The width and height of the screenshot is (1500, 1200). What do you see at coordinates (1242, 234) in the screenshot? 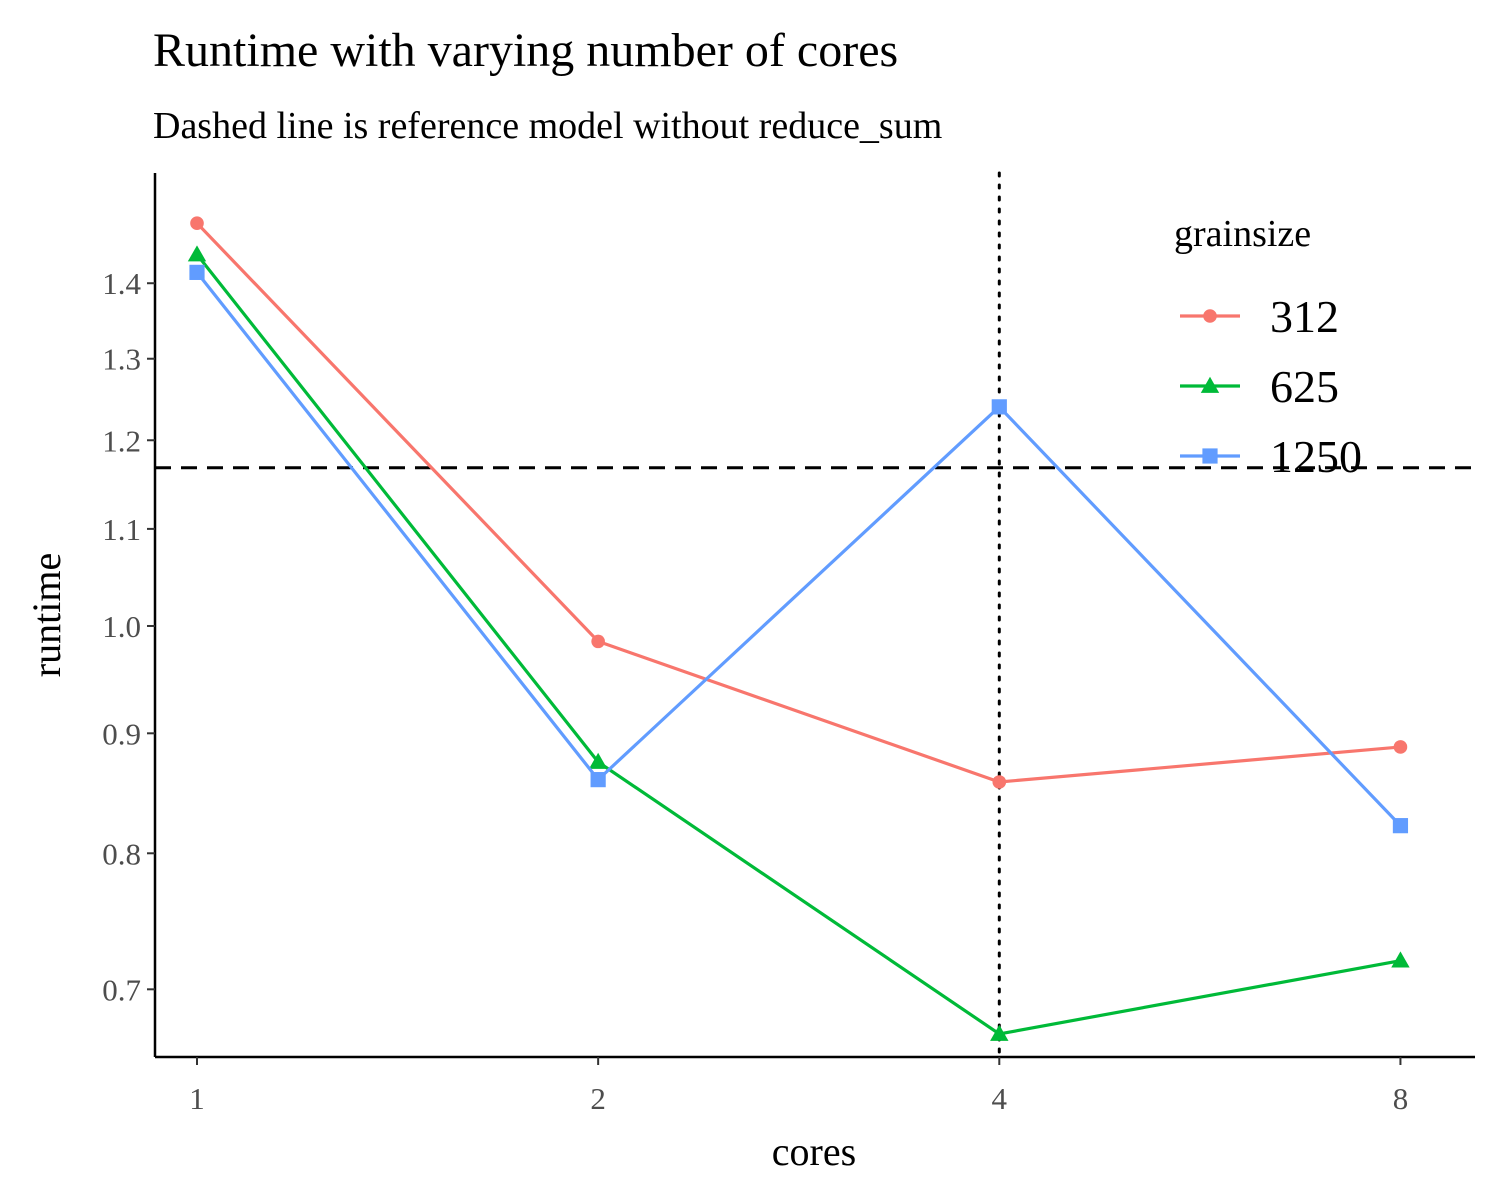
I see `legend-title: grainsize` at bounding box center [1242, 234].